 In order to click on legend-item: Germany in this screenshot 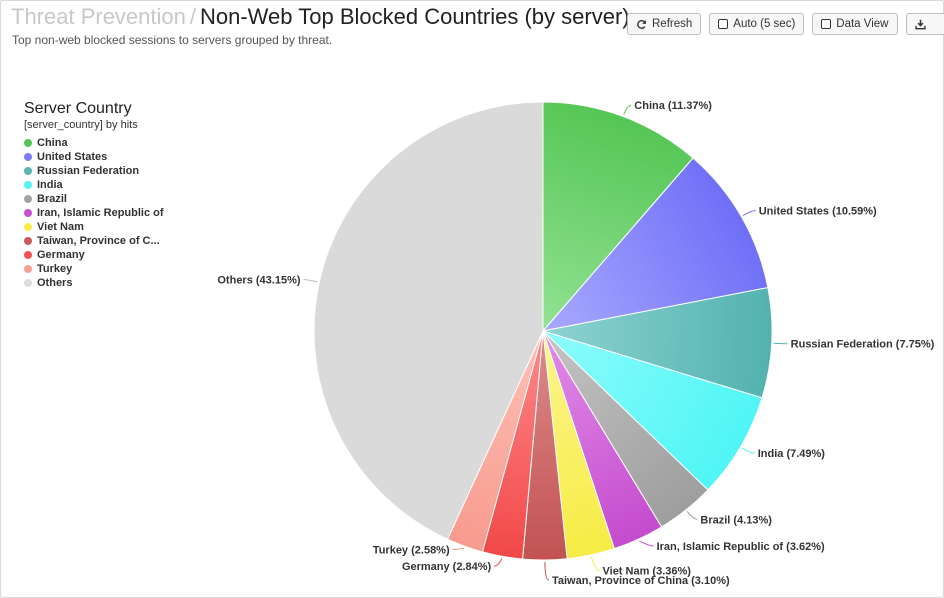, I will do `click(94, 255)`.